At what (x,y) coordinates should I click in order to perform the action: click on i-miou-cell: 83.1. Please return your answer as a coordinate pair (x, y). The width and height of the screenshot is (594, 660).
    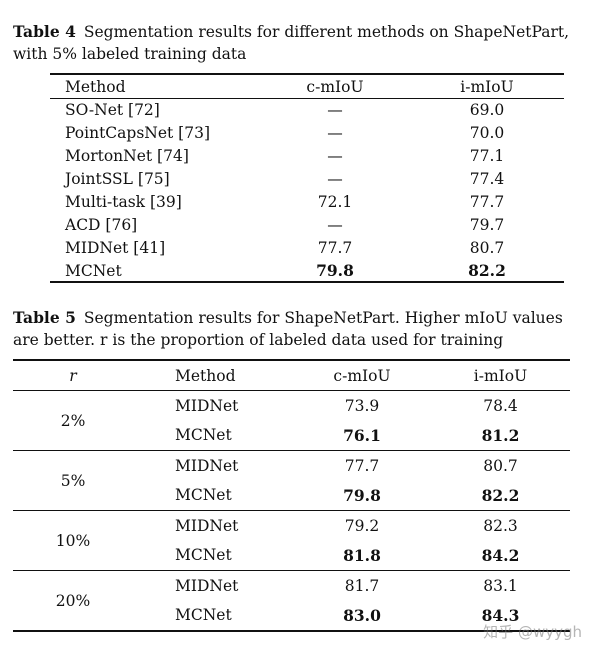
    Looking at the image, I should click on (500, 585).